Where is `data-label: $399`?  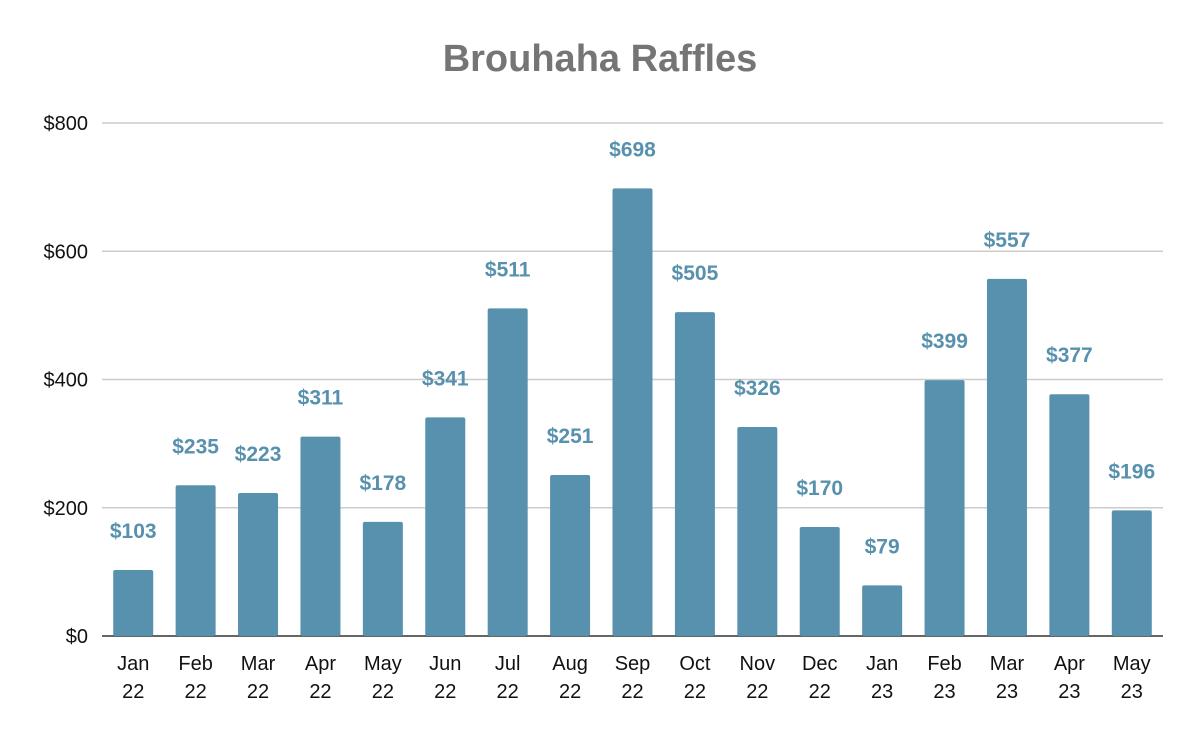
data-label: $399 is located at coordinates (944, 341).